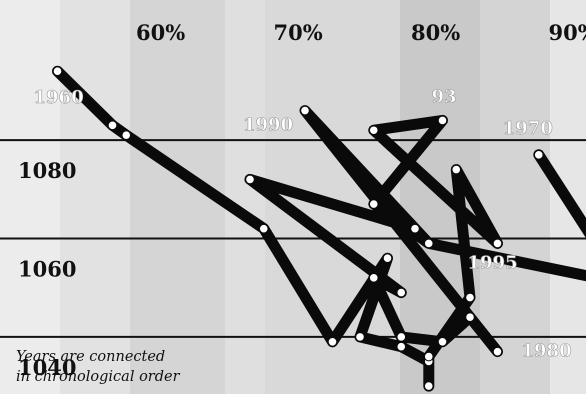  I want to click on chronology-note-line1: Years are connected, so click(90, 357).